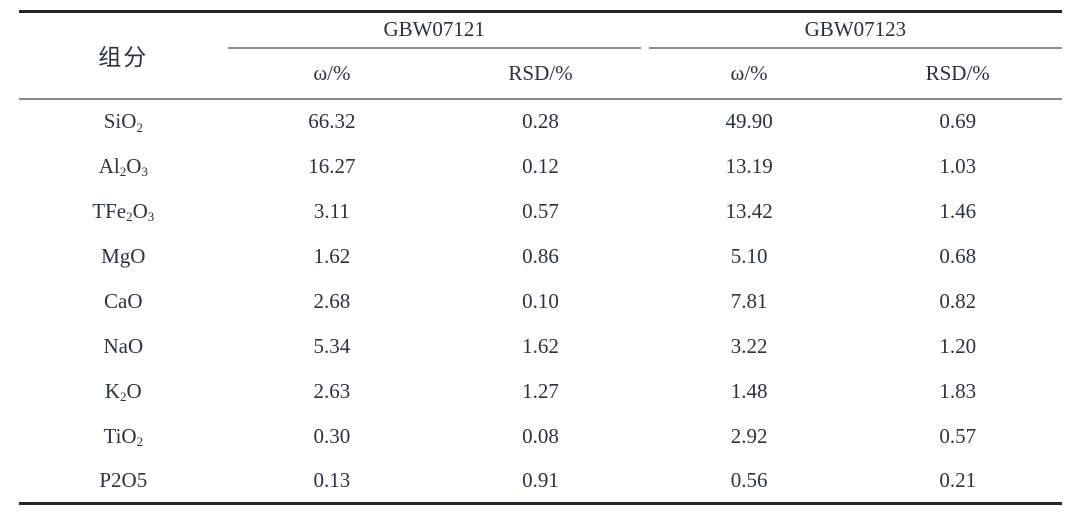 The width and height of the screenshot is (1080, 522). I want to click on component-cell: CaO, so click(123, 300).